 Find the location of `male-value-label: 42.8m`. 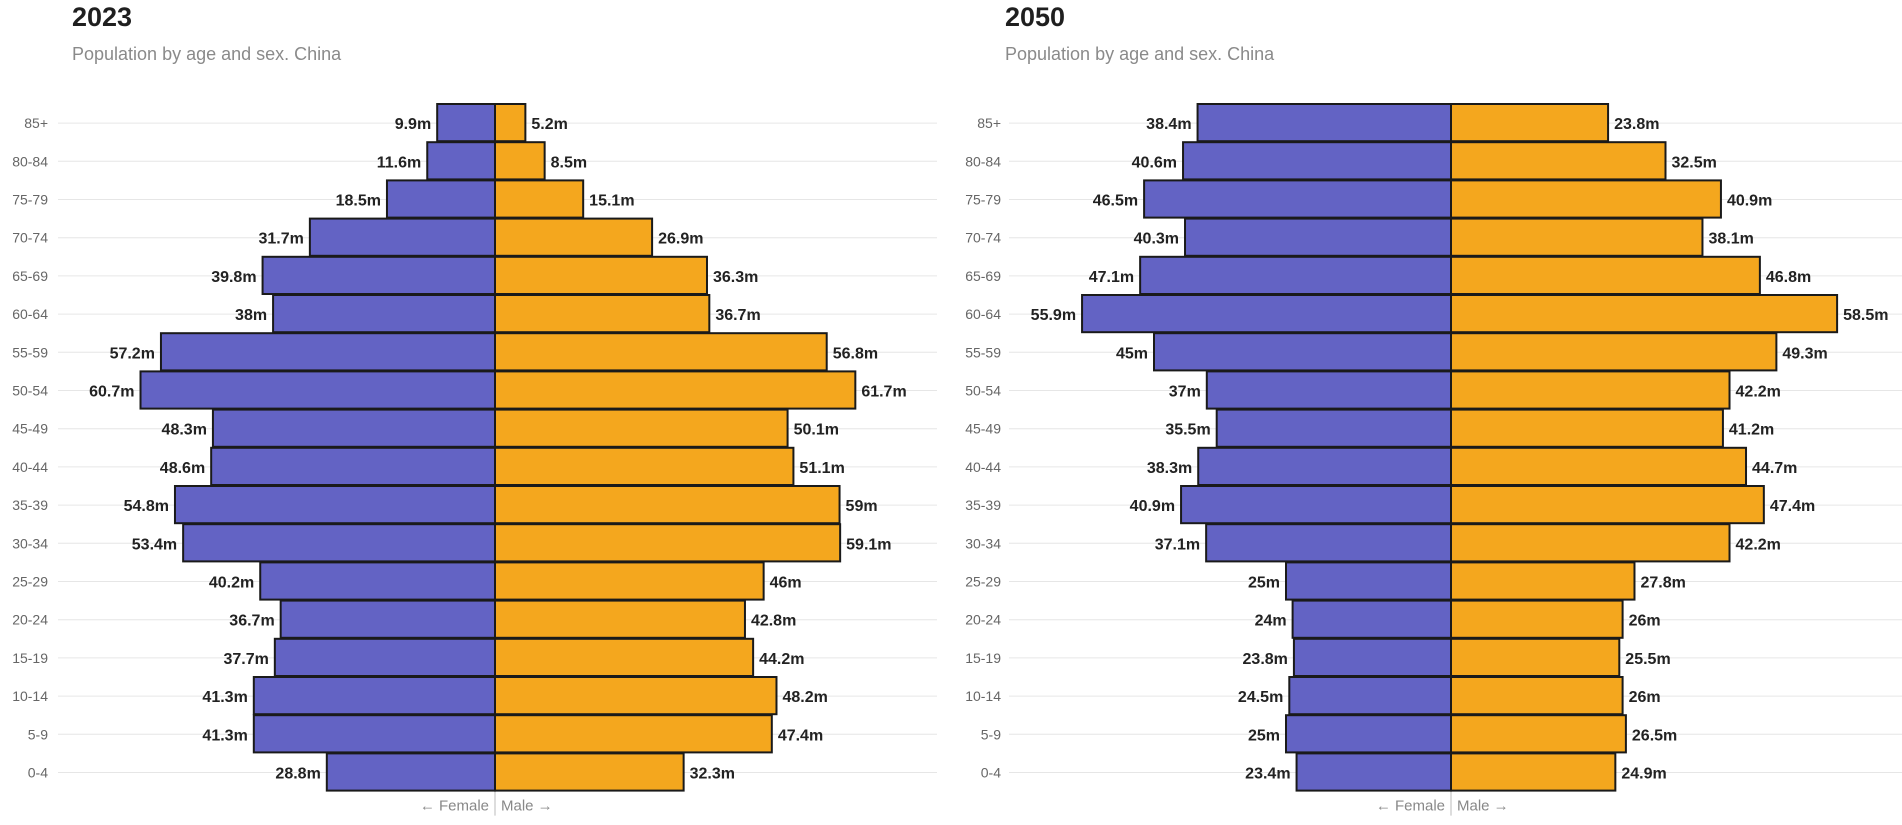

male-value-label: 42.8m is located at coordinates (773, 621).